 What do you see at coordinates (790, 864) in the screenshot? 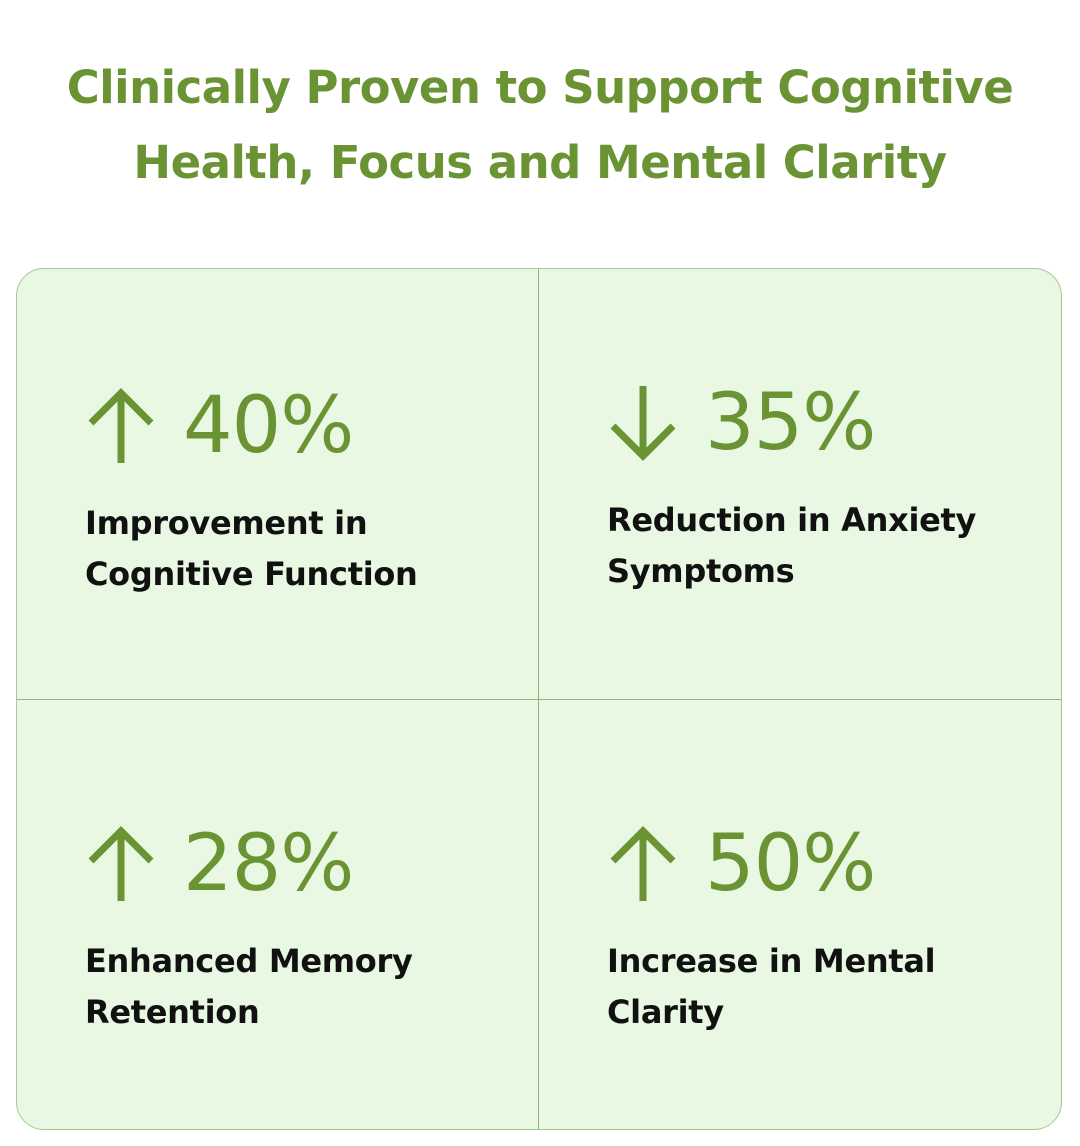
I see `stat-value: 50%` at bounding box center [790, 864].